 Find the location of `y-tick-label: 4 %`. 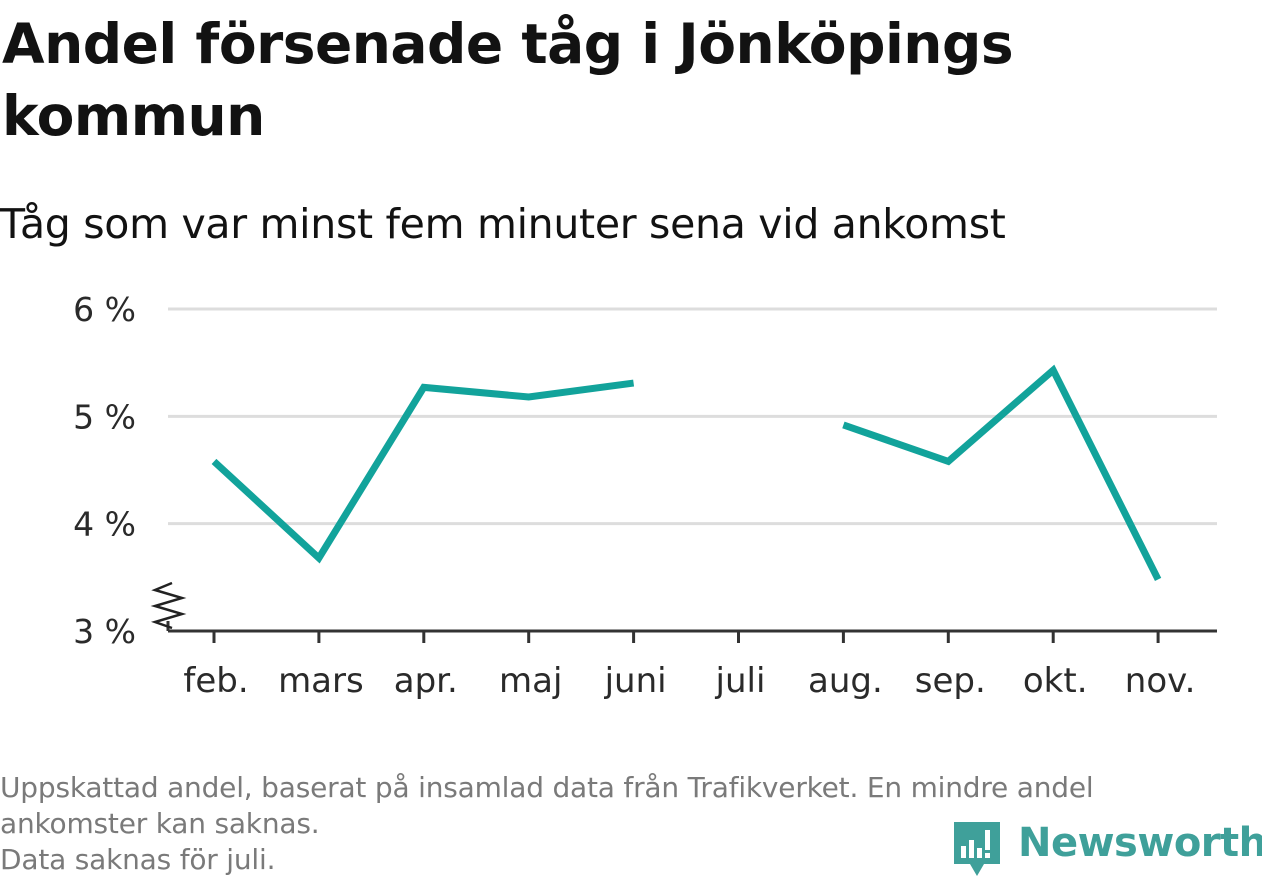

y-tick-label: 4 % is located at coordinates (104, 524).